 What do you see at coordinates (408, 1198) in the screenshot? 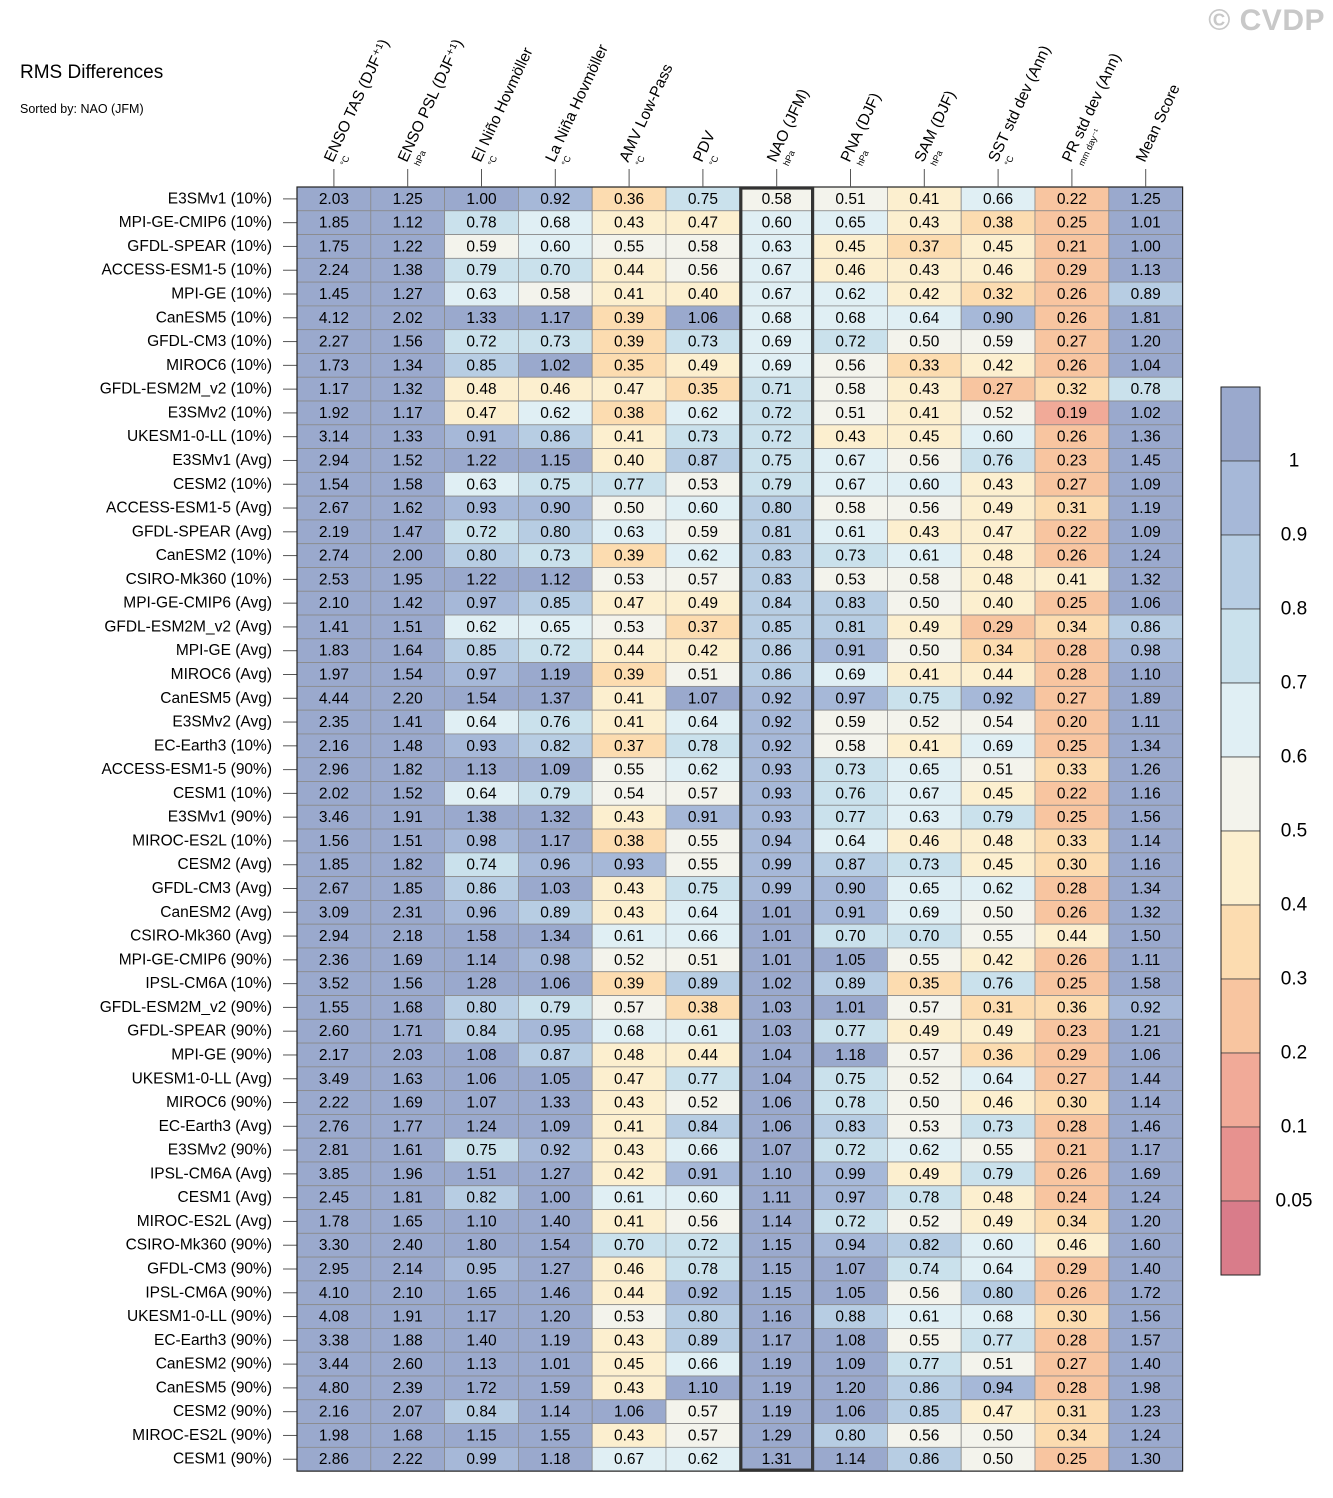
I see `cell-value: 1.81` at bounding box center [408, 1198].